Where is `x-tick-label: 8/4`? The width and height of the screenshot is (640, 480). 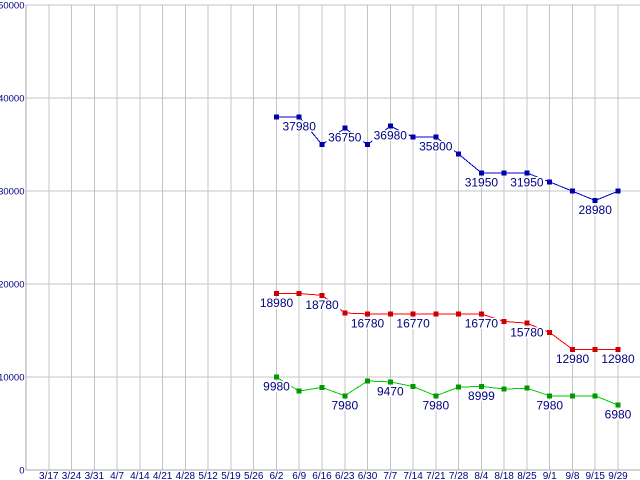
x-tick-label: 8/4 is located at coordinates (481, 475).